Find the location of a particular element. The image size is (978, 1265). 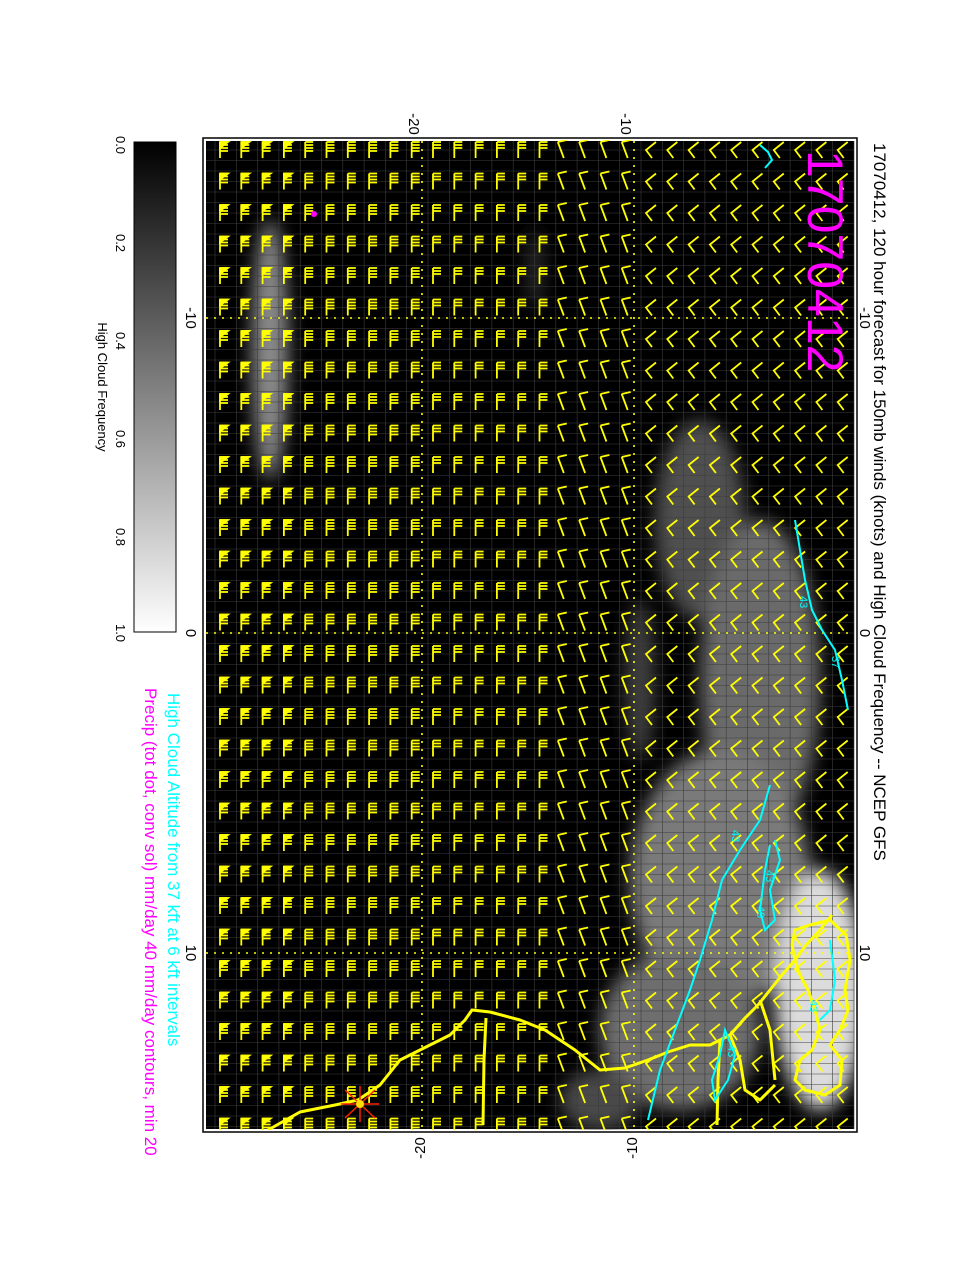

colorbar-ticks: 0.0 0.2 0.4 0.6 0.8 1.0 is located at coordinates (120, 389).